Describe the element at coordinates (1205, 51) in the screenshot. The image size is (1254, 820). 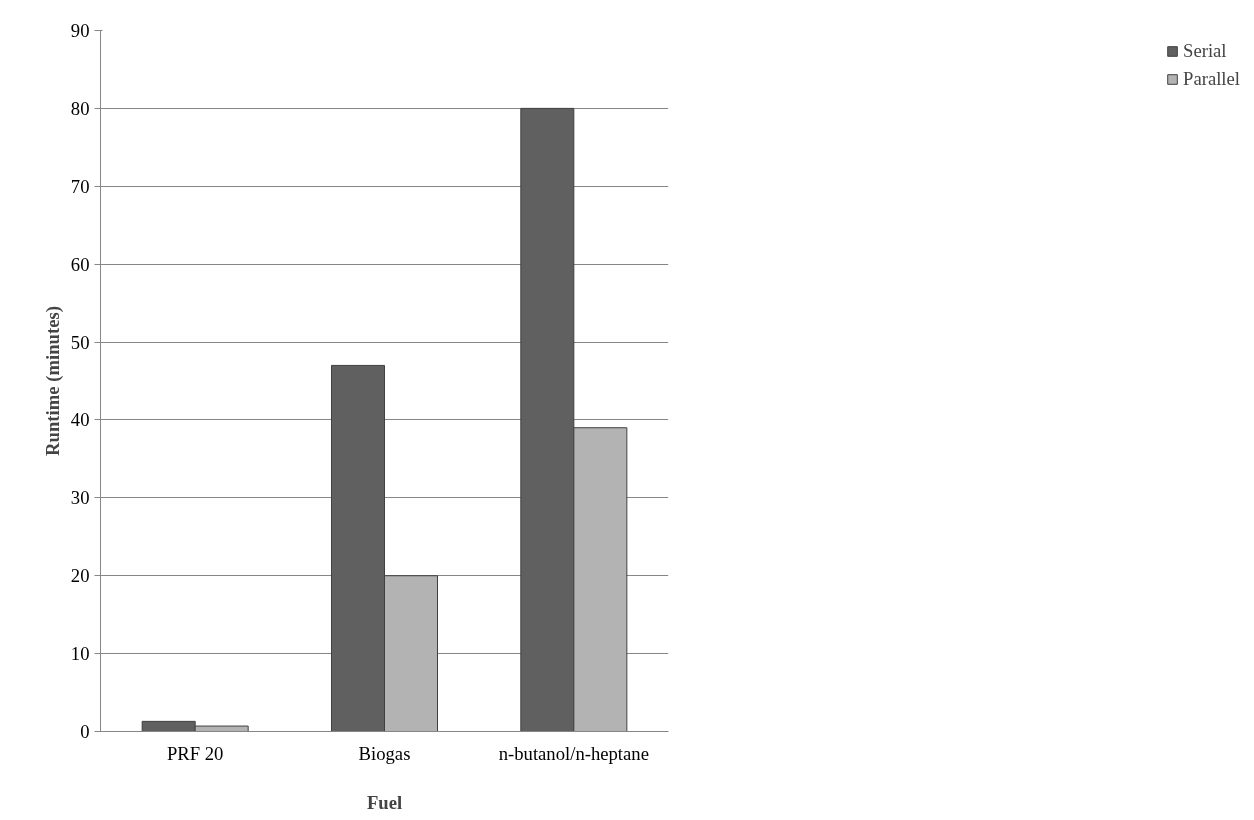
I see `legend-label: Serial` at that location.